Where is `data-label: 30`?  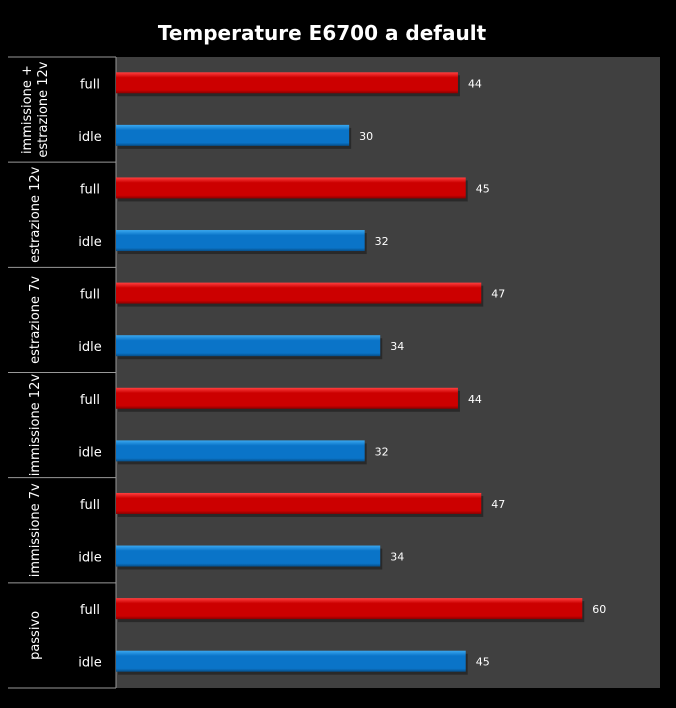 data-label: 30 is located at coordinates (366, 136).